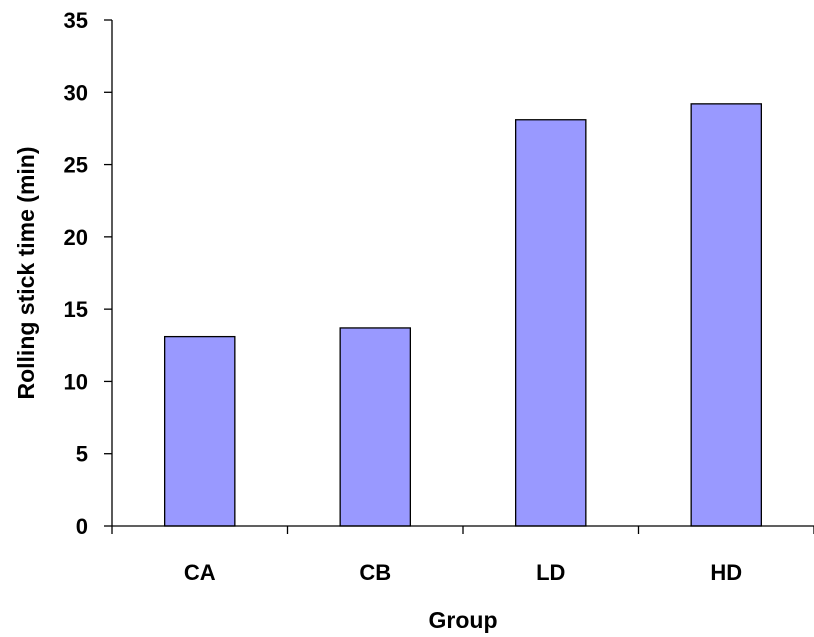  Describe the element at coordinates (76, 309) in the screenshot. I see `y-tick-label: 15` at that location.